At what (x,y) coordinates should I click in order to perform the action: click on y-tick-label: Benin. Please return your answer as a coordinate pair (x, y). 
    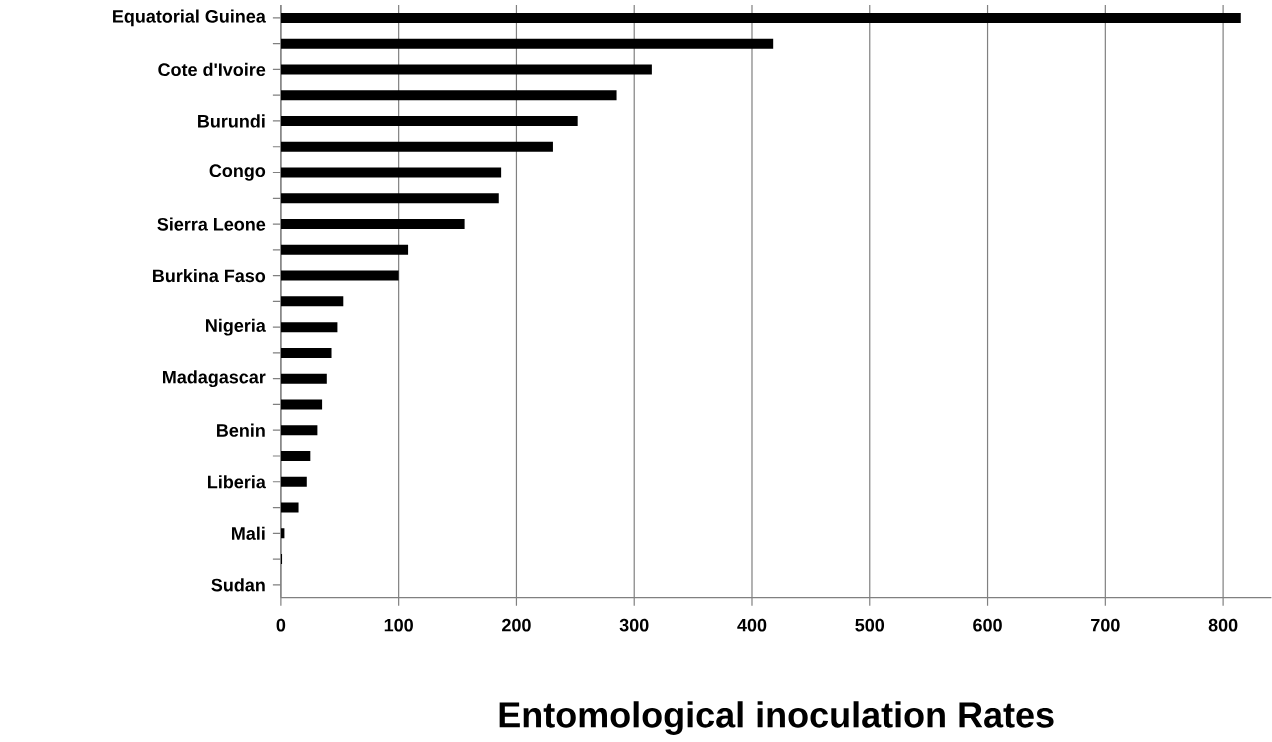
    Looking at the image, I should click on (241, 430).